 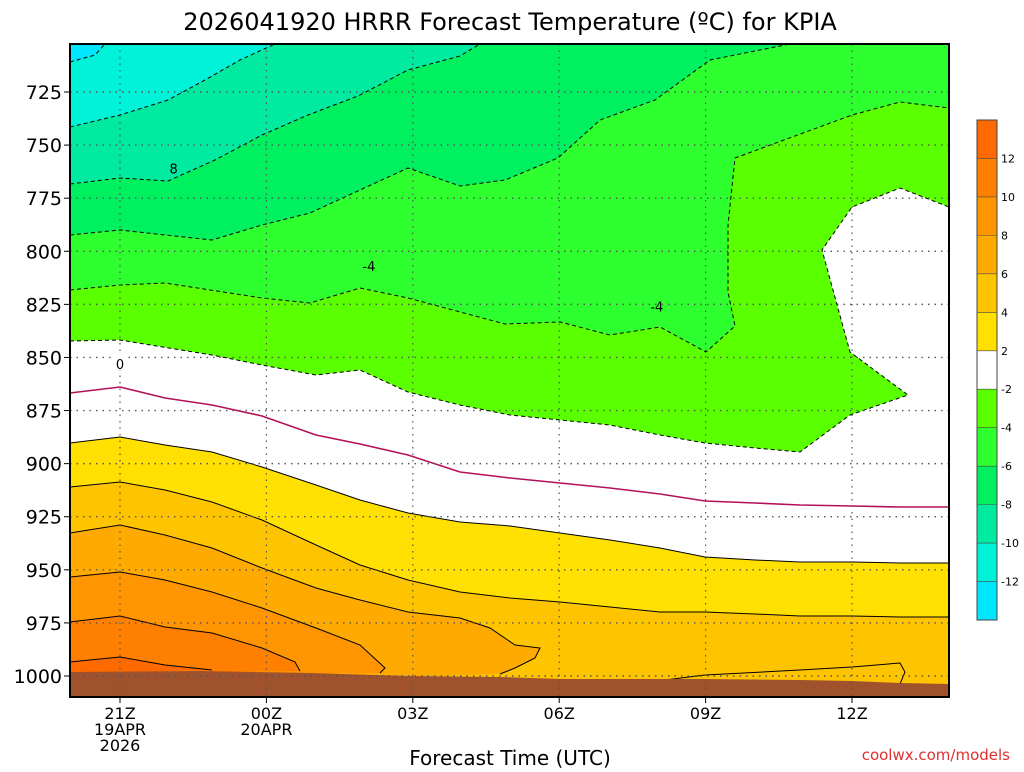 I want to click on x-tick-label: 03Z, so click(x=412, y=713).